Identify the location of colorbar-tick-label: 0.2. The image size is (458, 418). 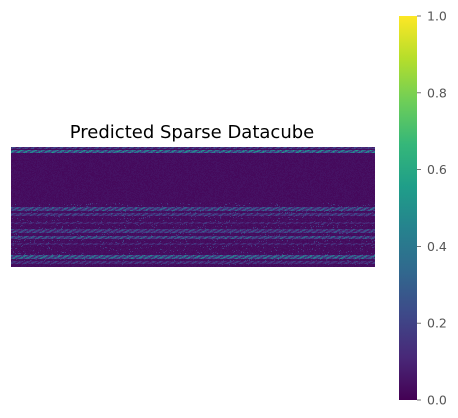
(437, 323).